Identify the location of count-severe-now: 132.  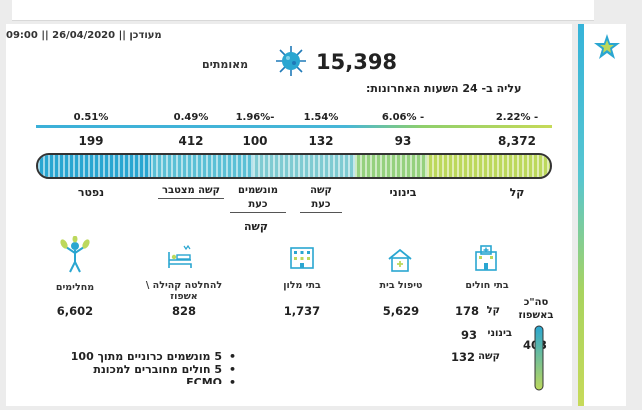
(321, 141).